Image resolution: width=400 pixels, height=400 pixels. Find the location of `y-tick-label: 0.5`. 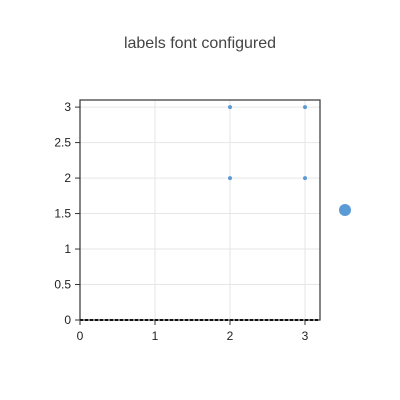

y-tick-label: 0.5 is located at coordinates (62, 285).